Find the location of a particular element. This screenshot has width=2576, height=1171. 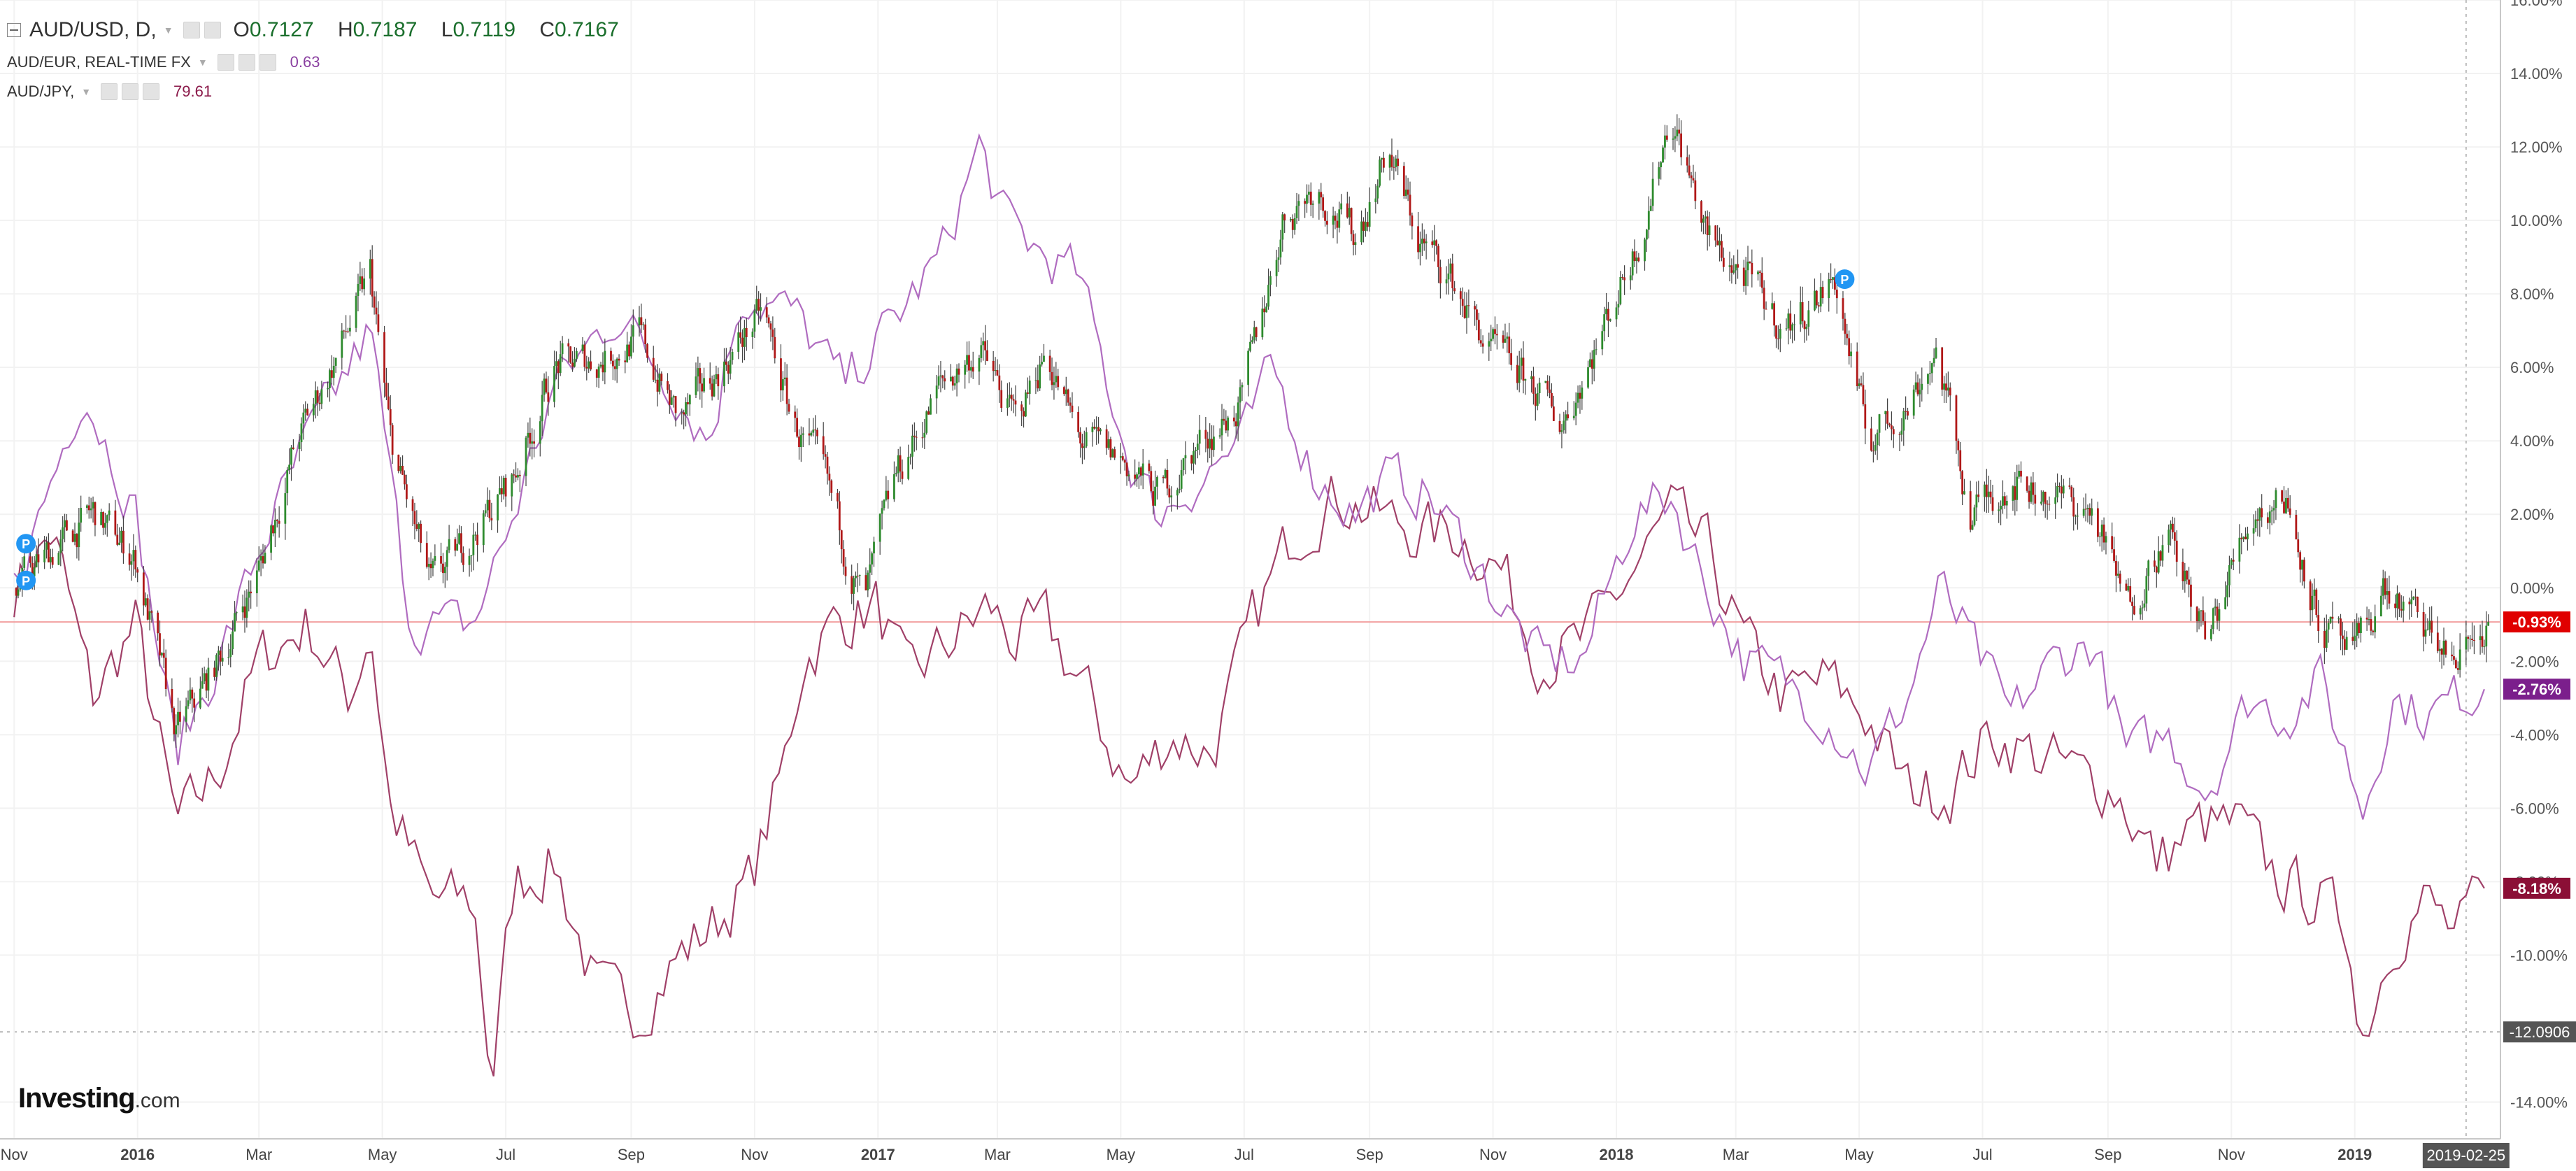

legend-symbol-aud-eur: AUD/EUR, REAL-TIME FX is located at coordinates (99, 62).